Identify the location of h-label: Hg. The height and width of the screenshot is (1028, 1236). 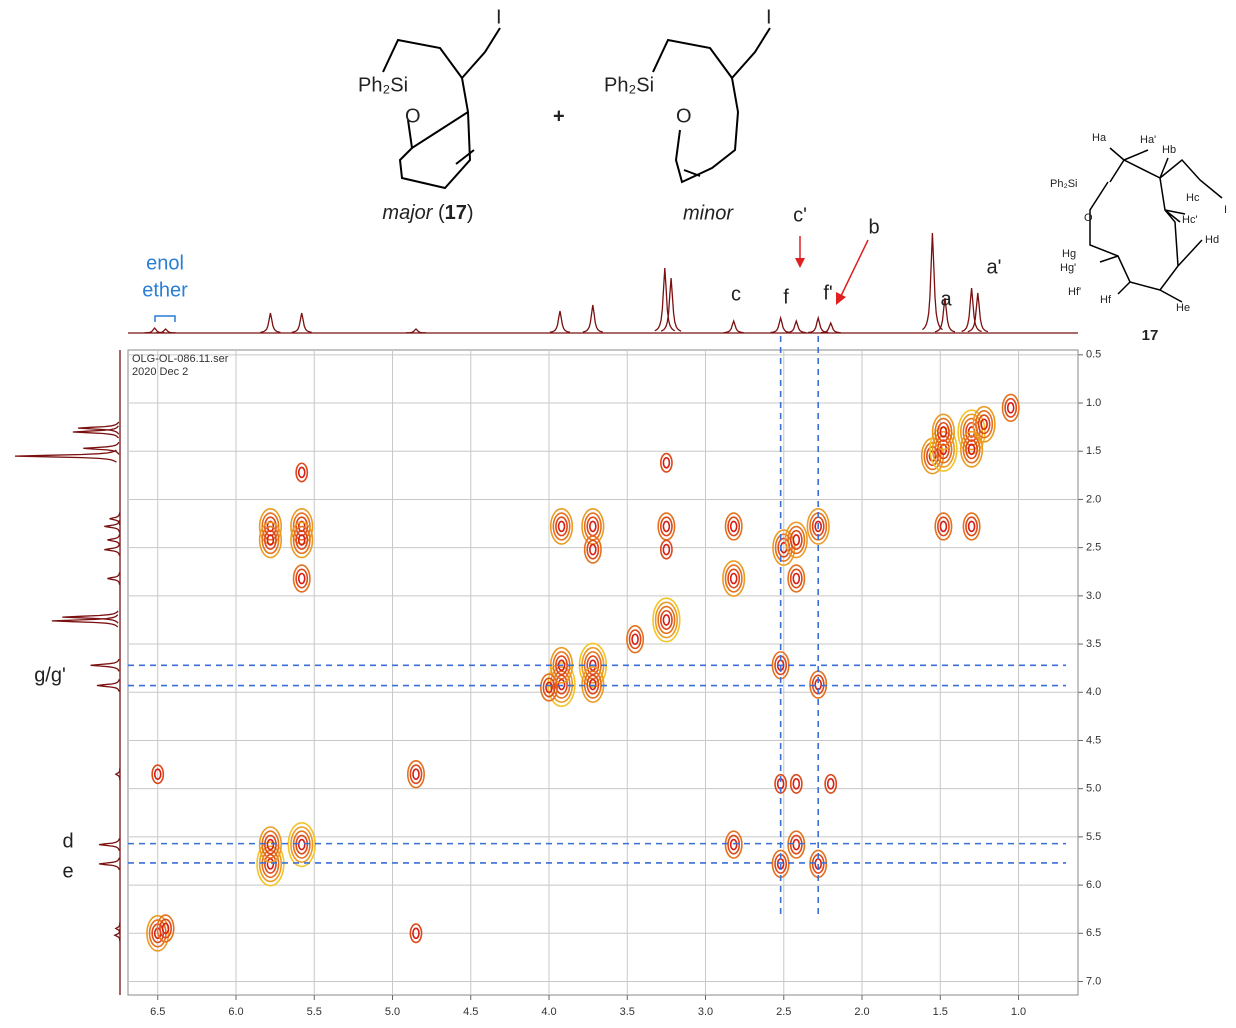
(1069, 254).